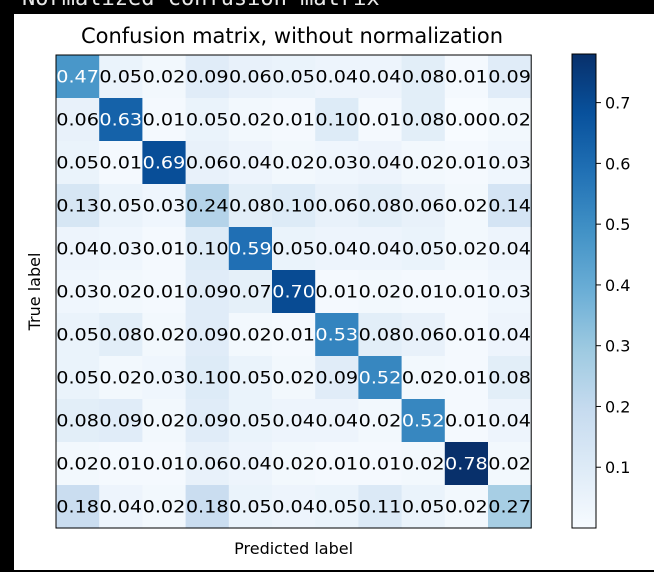 This screenshot has height=572, width=654. I want to click on cell-value-label: 0.00, so click(466, 120).